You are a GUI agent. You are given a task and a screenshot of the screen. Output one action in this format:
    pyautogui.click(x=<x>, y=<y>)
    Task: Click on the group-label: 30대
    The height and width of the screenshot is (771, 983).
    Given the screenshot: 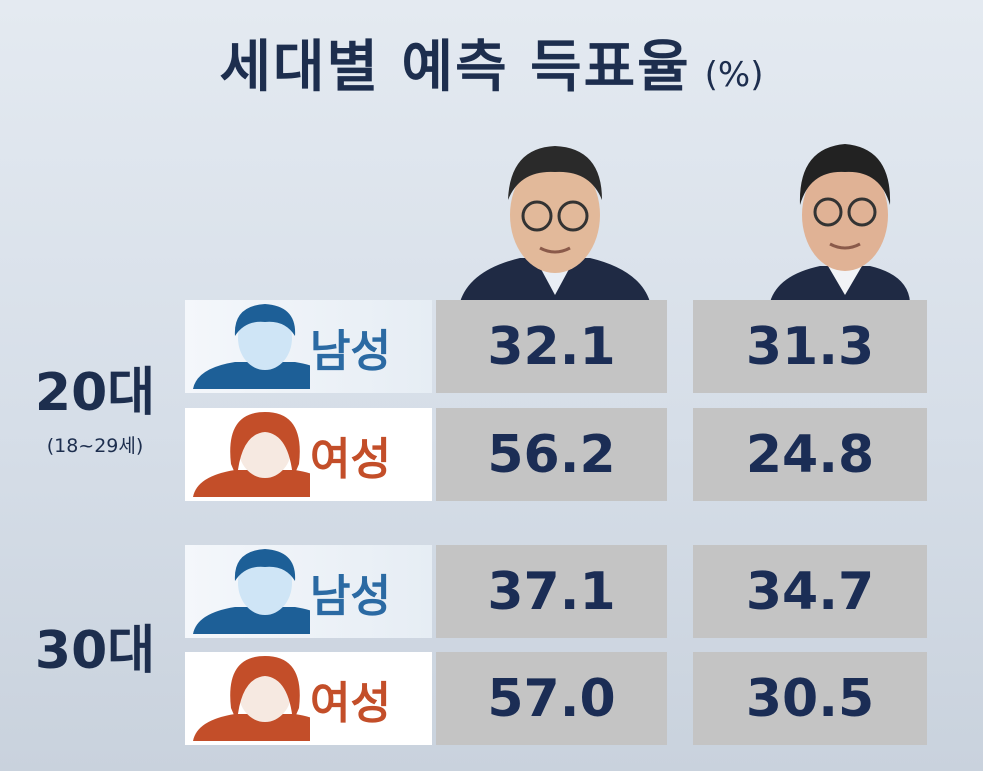 What is the action you would take?
    pyautogui.click(x=95, y=645)
    